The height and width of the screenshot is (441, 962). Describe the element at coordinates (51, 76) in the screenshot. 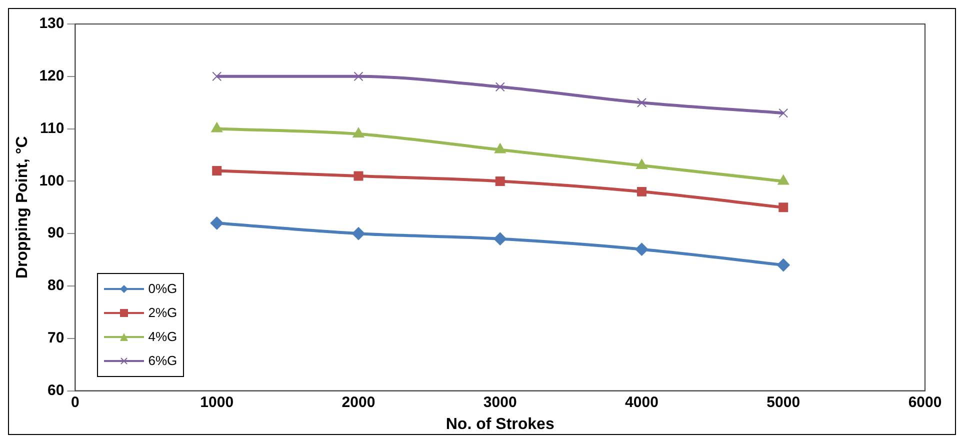

I see `y-tick-label: 120` at that location.